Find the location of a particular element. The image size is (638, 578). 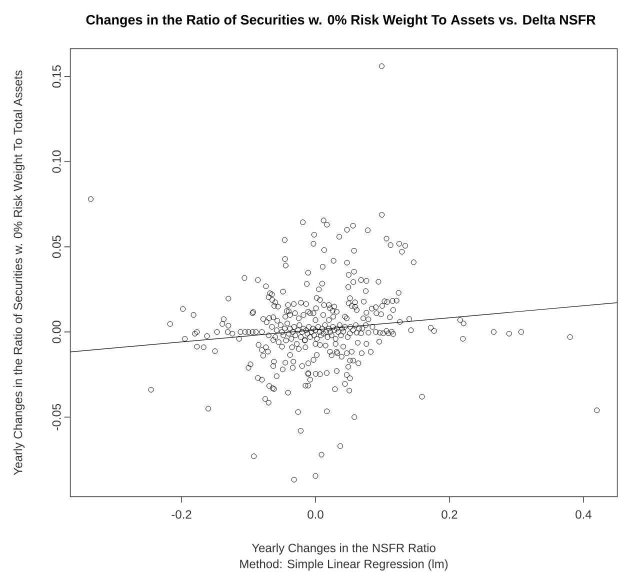

y-tick-label: 0.10 is located at coordinates (56, 161).